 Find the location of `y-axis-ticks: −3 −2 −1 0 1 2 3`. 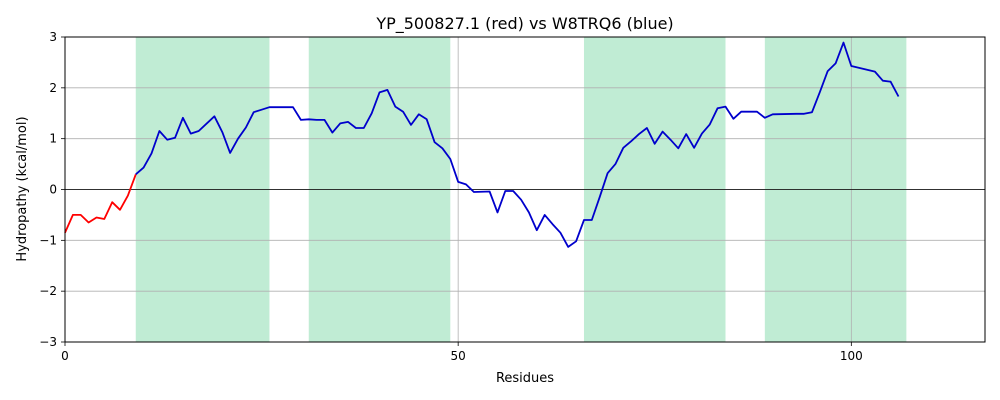

y-axis-ticks: −3 −2 −1 0 1 2 3 is located at coordinates (52, 189).